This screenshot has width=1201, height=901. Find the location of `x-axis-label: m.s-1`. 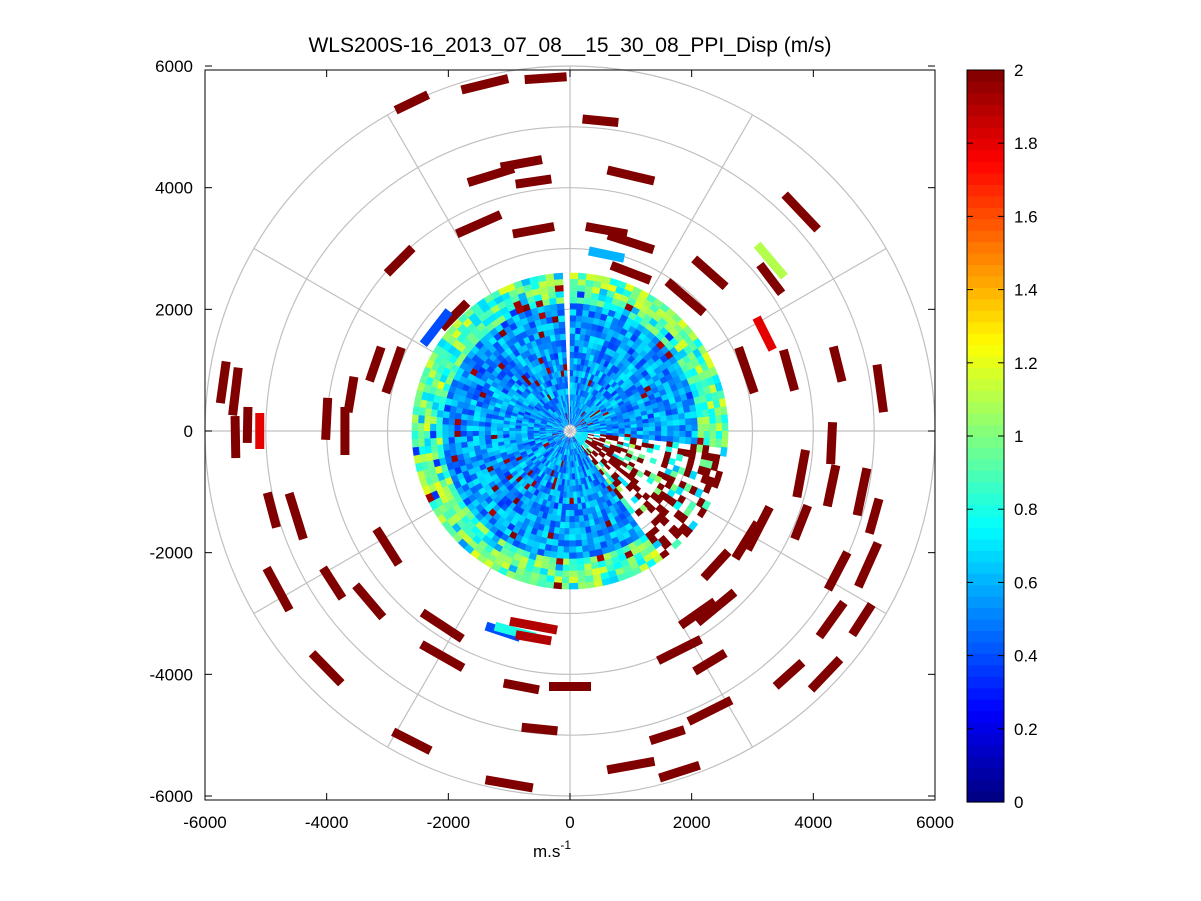

x-axis-label: m.s-1 is located at coordinates (552, 849).